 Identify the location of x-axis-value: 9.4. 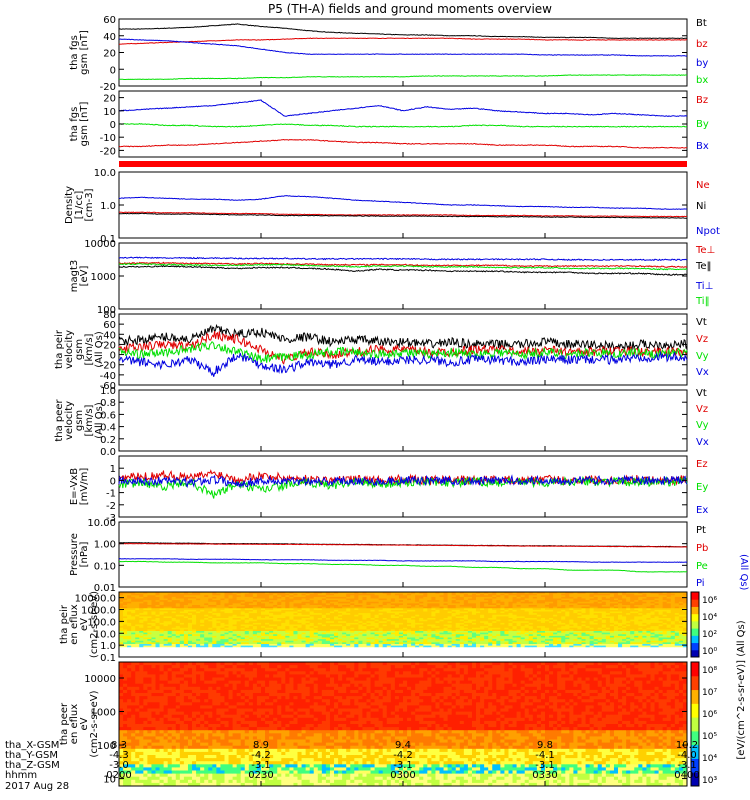
(403, 745).